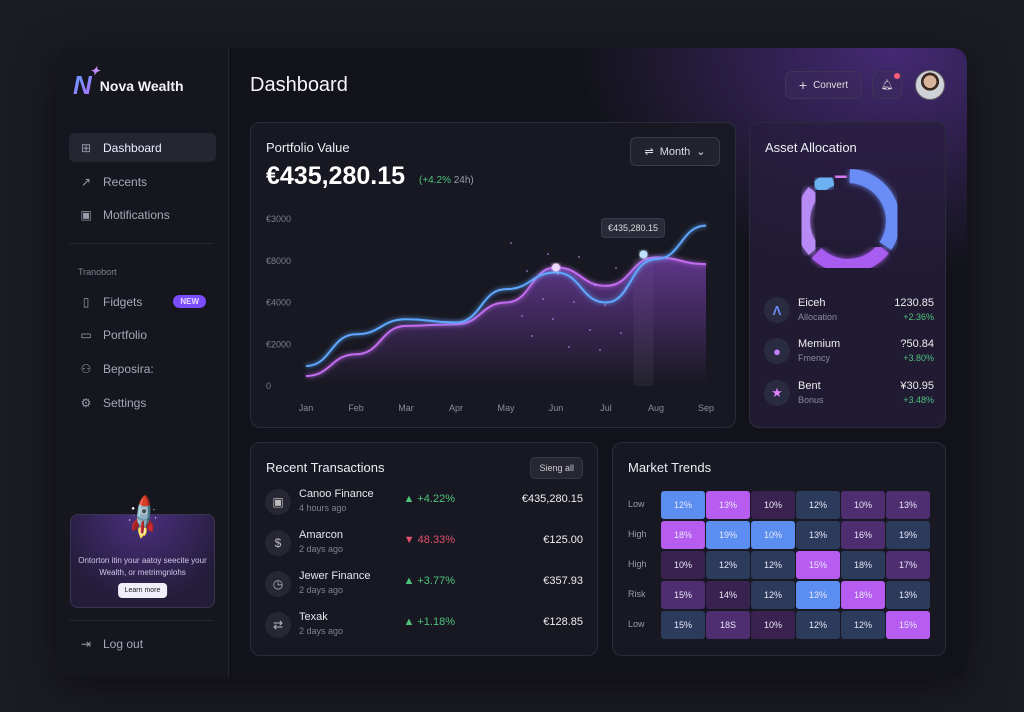 This screenshot has width=1024, height=712. Describe the element at coordinates (278, 303) in the screenshot. I see `y-tick-label: €4000` at that location.